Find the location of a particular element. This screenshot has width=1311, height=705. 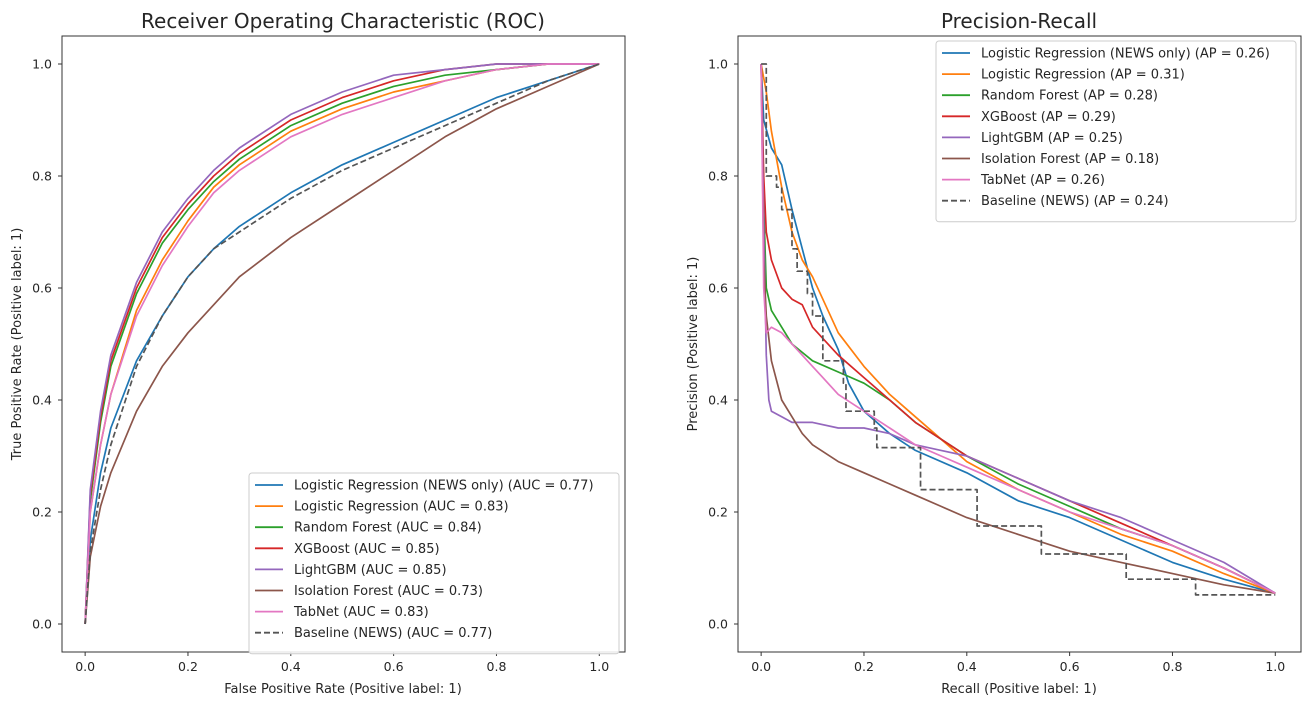

roc-x-ticks: 0.0 0.2 0.4 0.6 0.8 1.0 is located at coordinates (342, 663).